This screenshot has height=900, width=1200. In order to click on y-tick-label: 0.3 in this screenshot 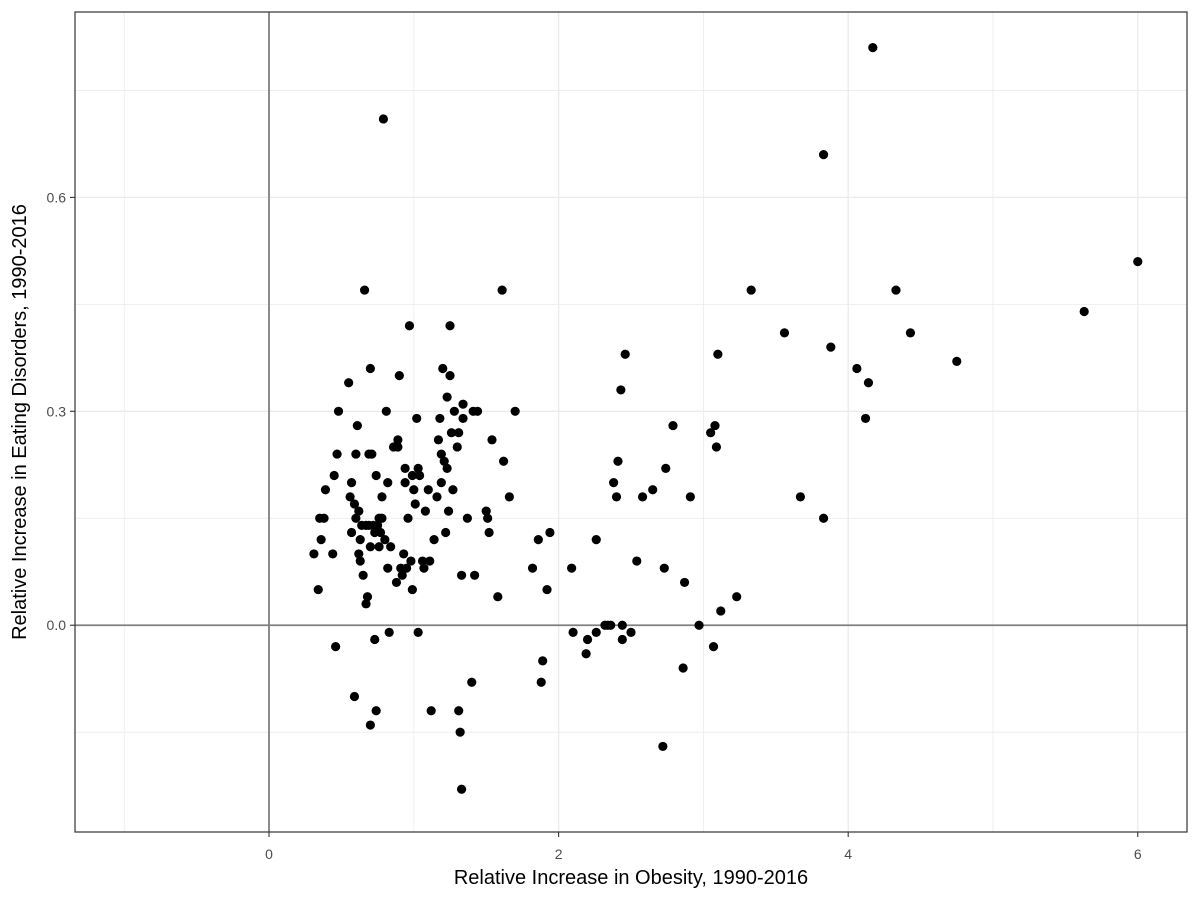, I will do `click(57, 411)`.